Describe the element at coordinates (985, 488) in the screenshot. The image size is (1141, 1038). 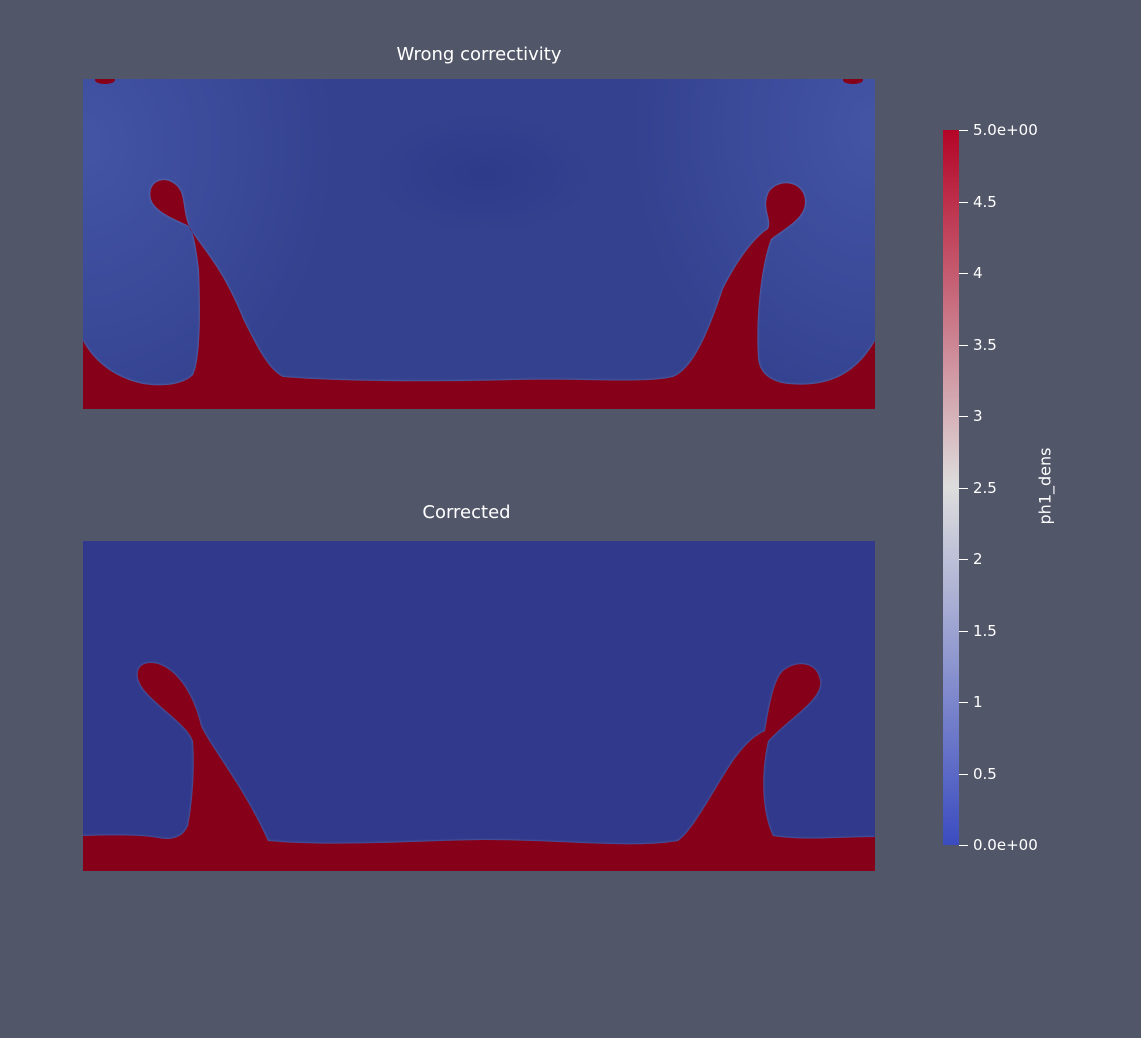
I see `colorbar-tick-label: 2.5` at that location.